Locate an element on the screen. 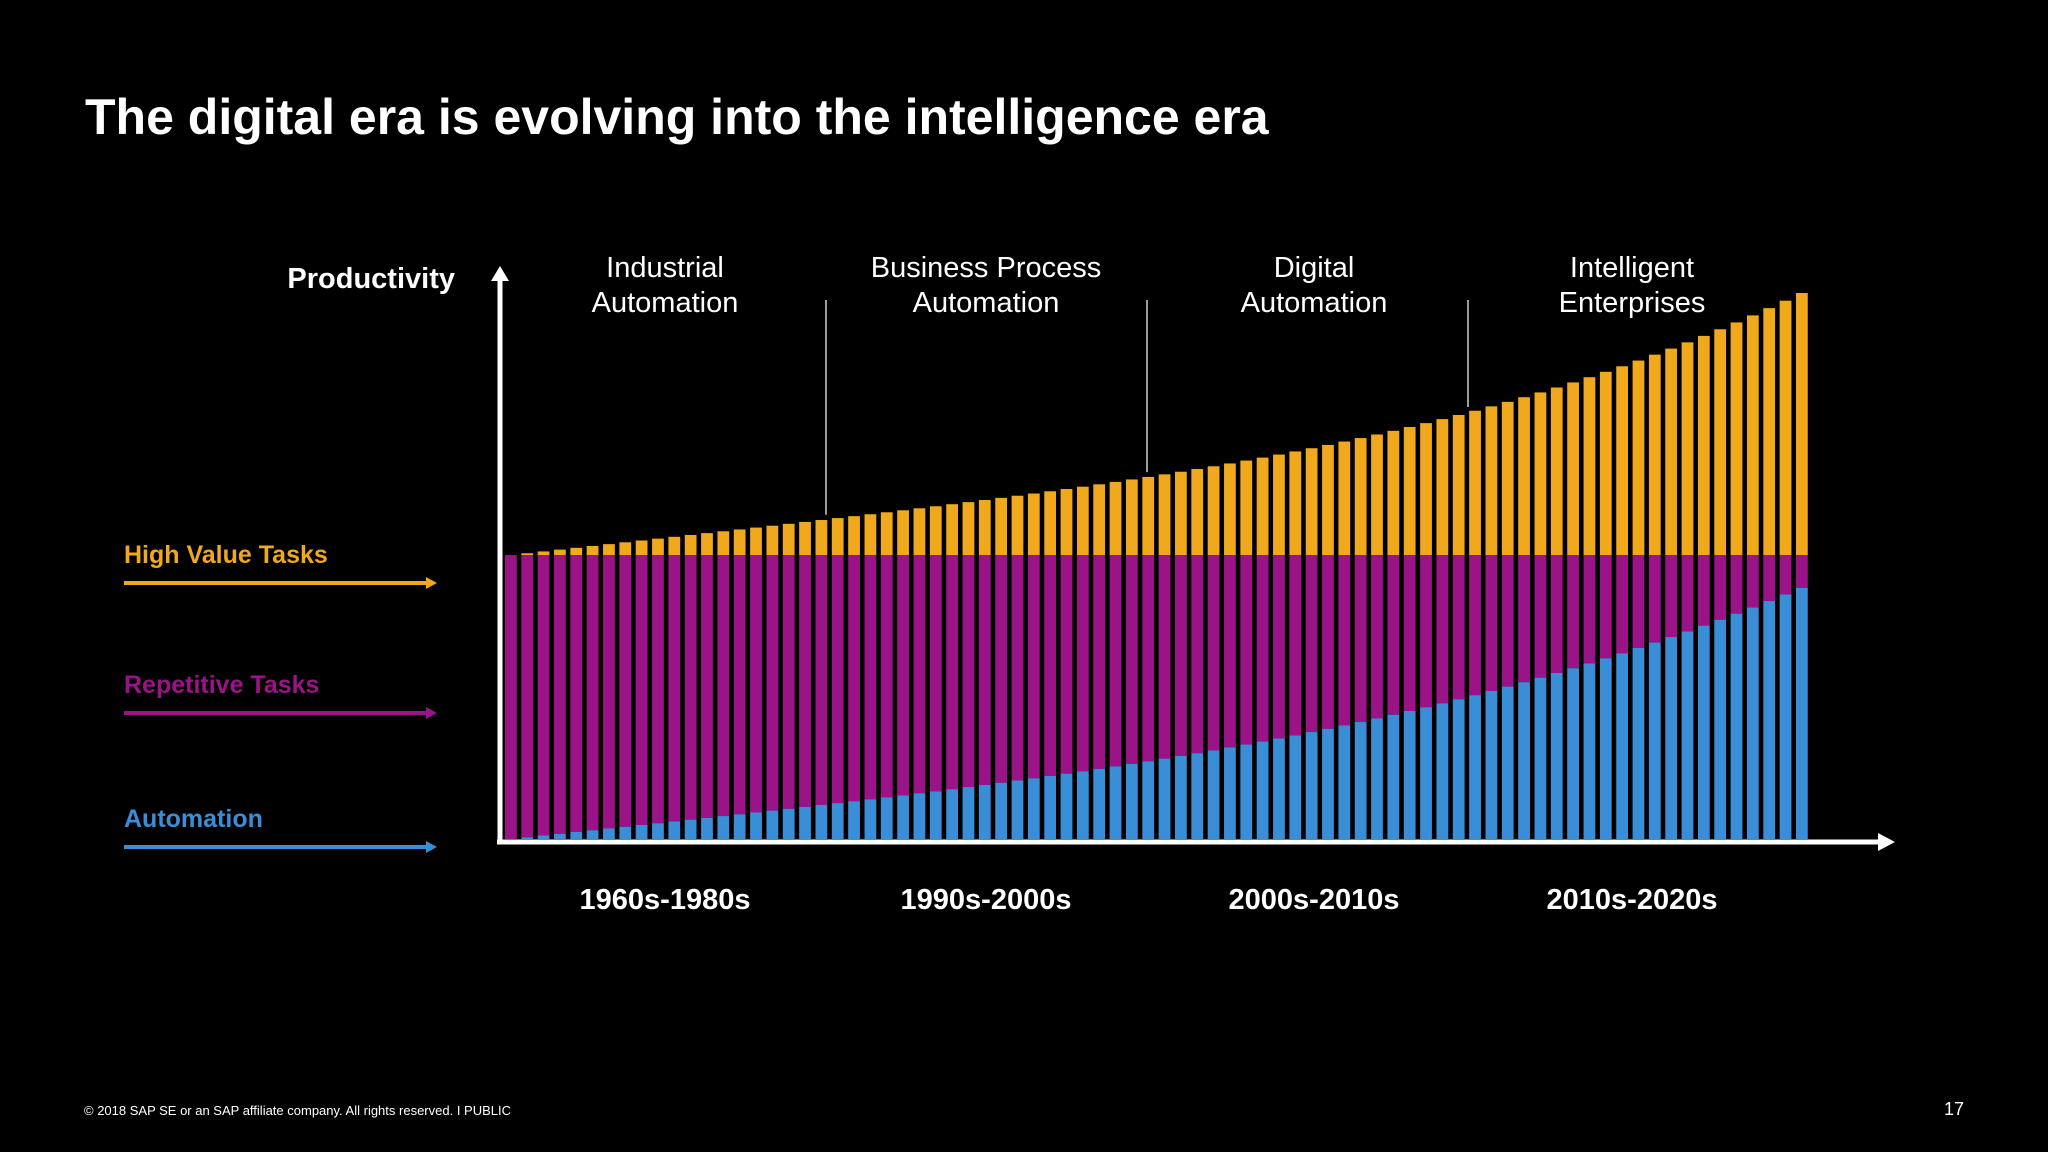 The image size is (2048, 1152). legend-arrowhead is located at coordinates (431, 713).